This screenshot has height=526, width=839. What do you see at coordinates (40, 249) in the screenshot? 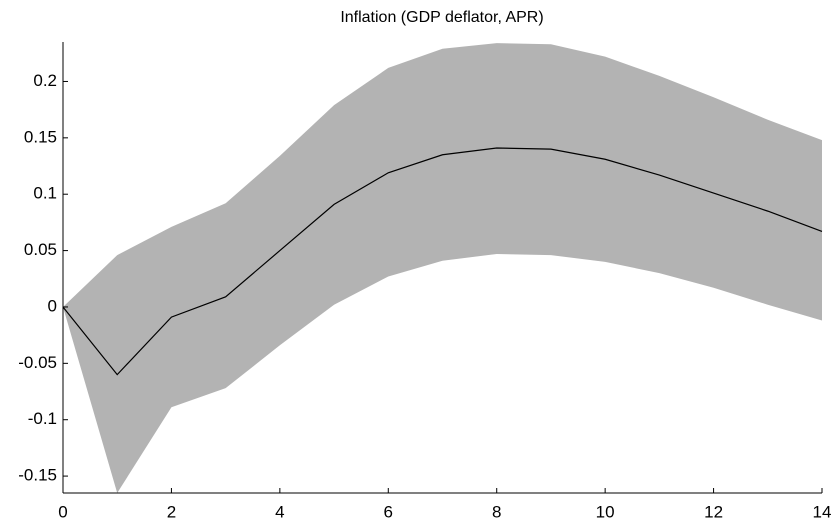
I see `y-tick-label: 0.05` at bounding box center [40, 249].